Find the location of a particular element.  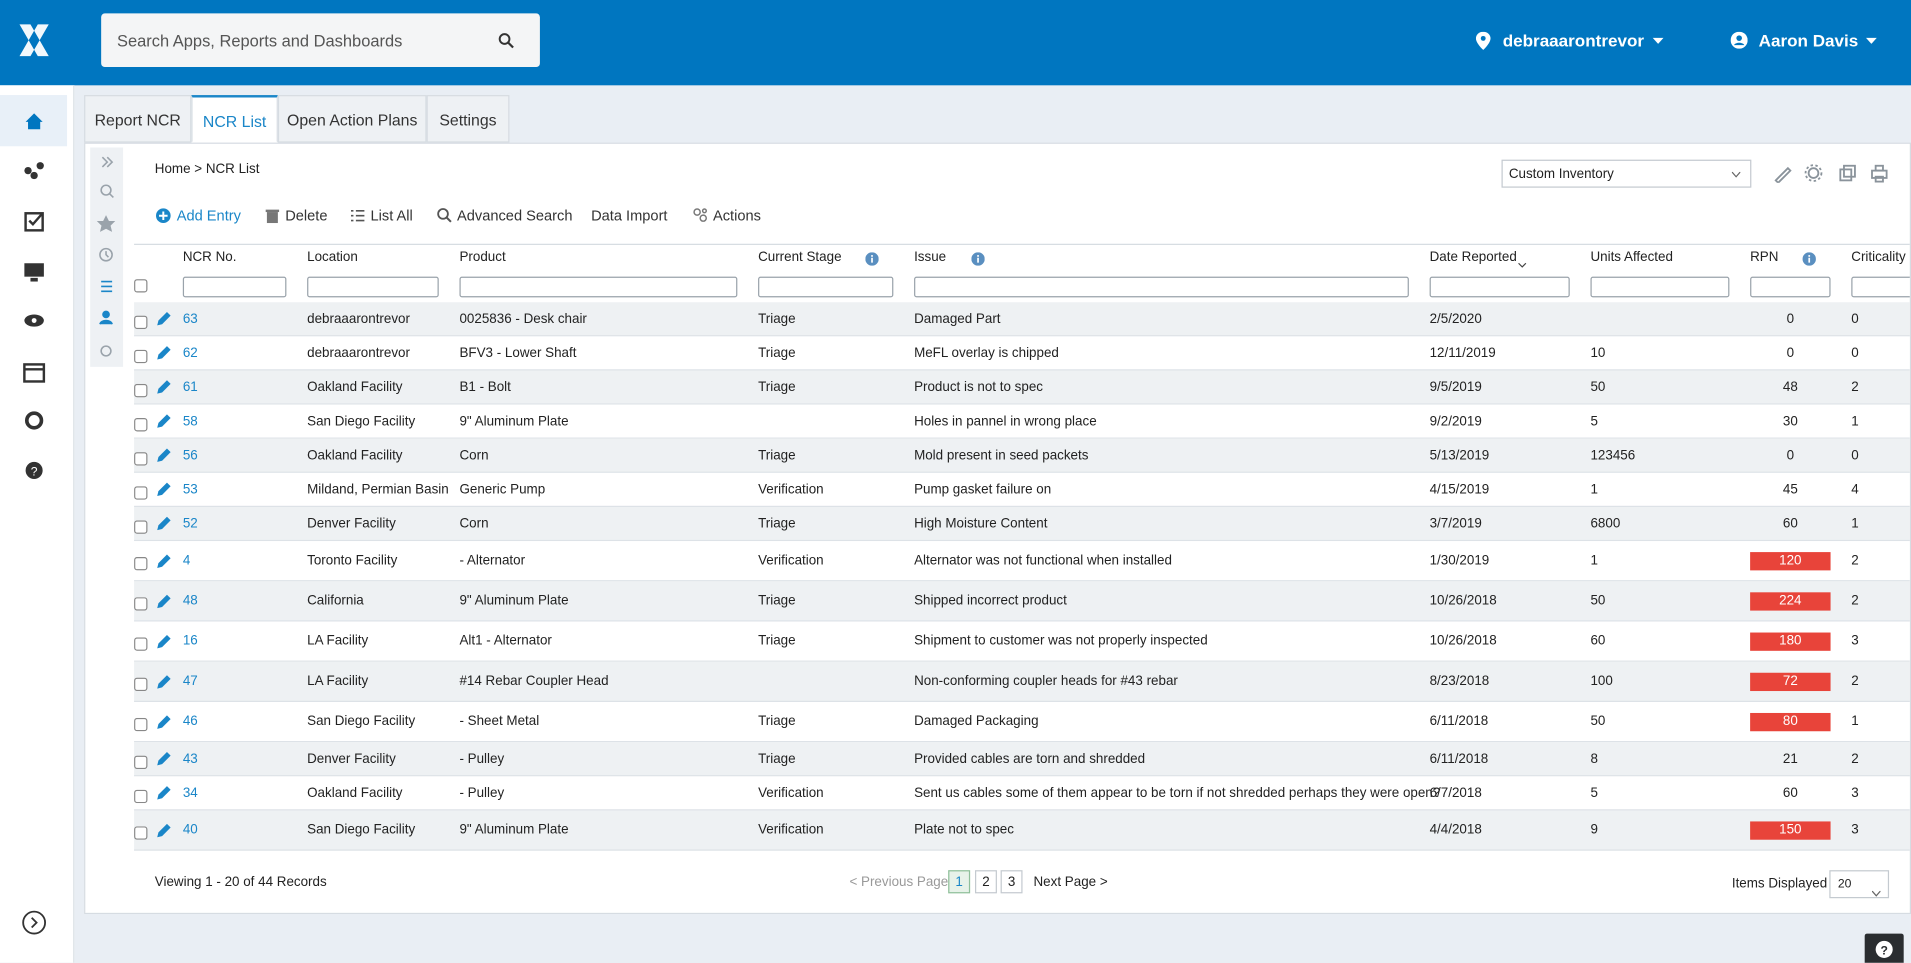

nav-icons: ? is located at coordinates (36, 524).